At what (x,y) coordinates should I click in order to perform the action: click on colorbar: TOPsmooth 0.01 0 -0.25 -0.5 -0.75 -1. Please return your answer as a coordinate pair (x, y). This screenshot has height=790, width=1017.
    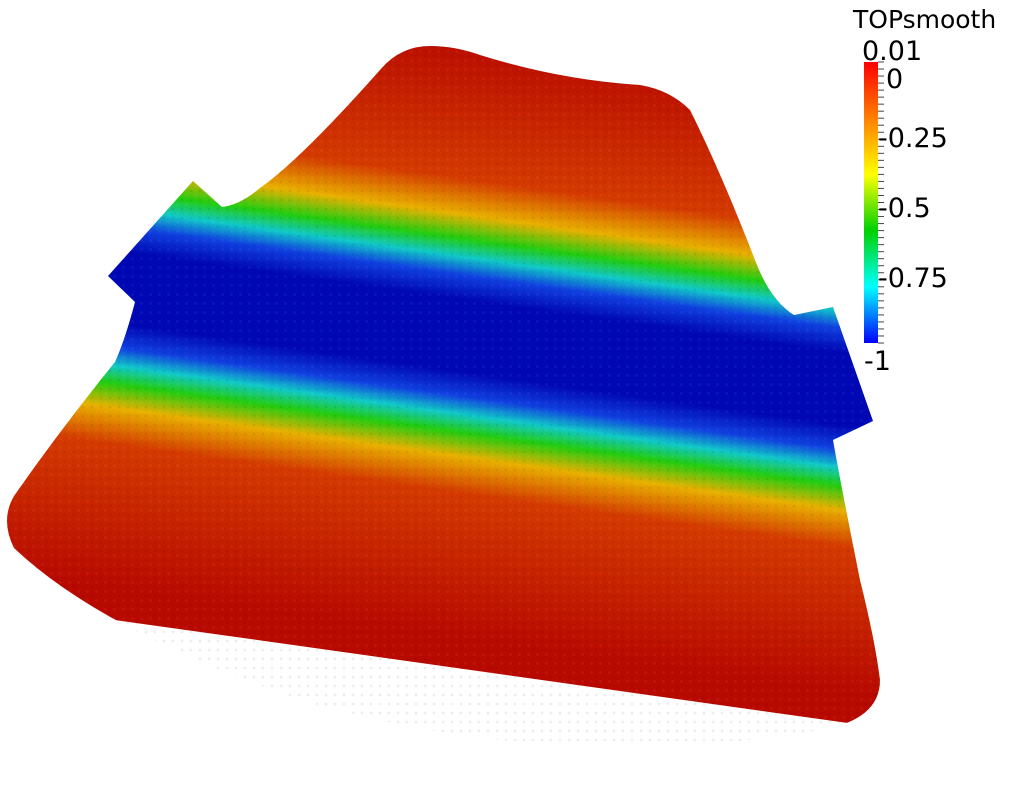
    Looking at the image, I should click on (924, 191).